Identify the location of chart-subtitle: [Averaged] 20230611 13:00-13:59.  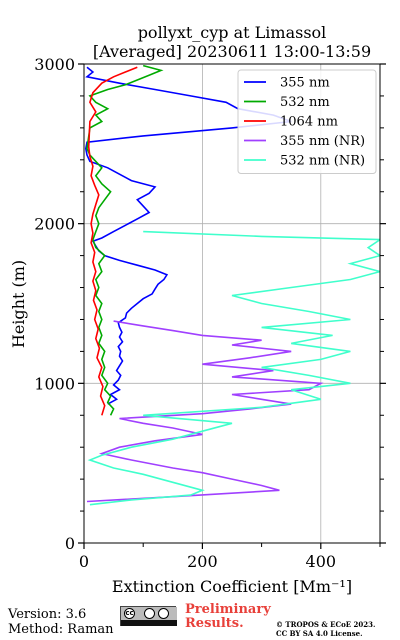
(232, 51).